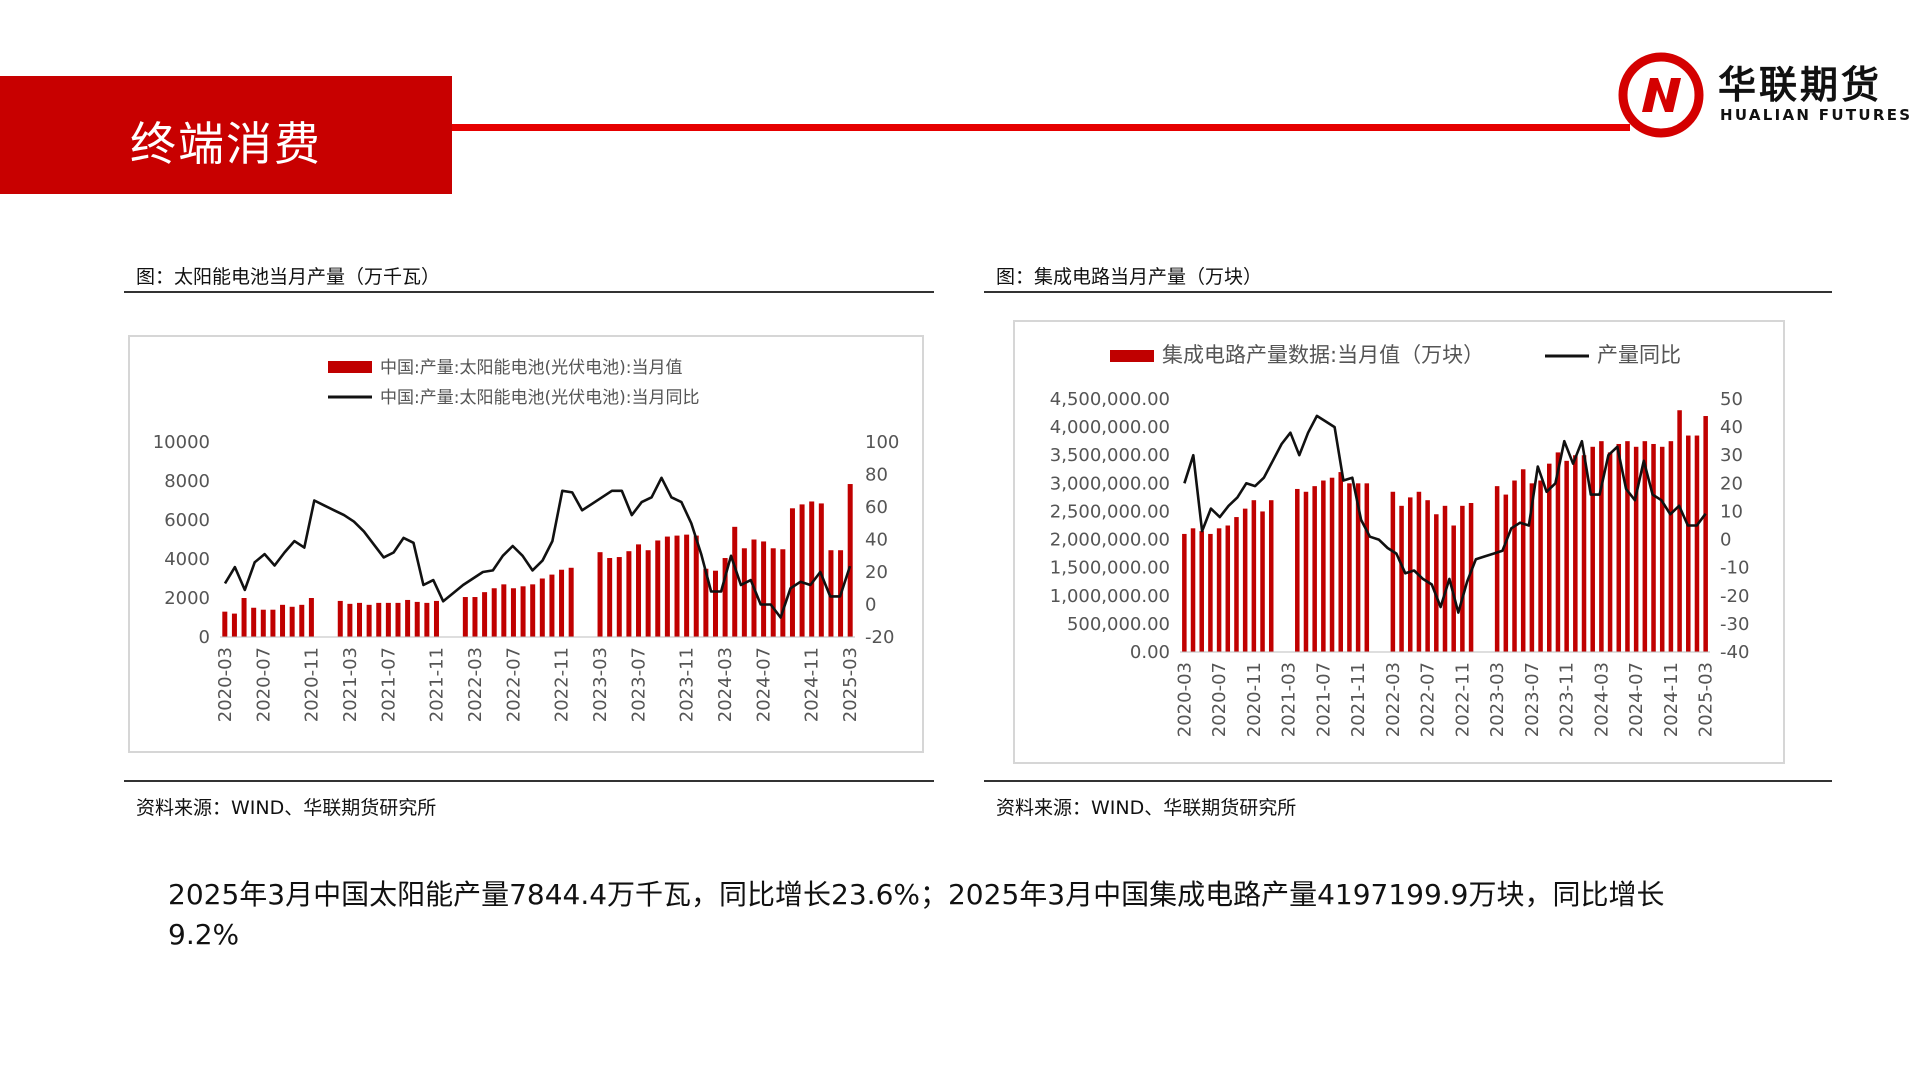 The width and height of the screenshot is (1920, 1080). Describe the element at coordinates (1219, 699) in the screenshot. I see `x-tick-label: 2020-07` at that location.